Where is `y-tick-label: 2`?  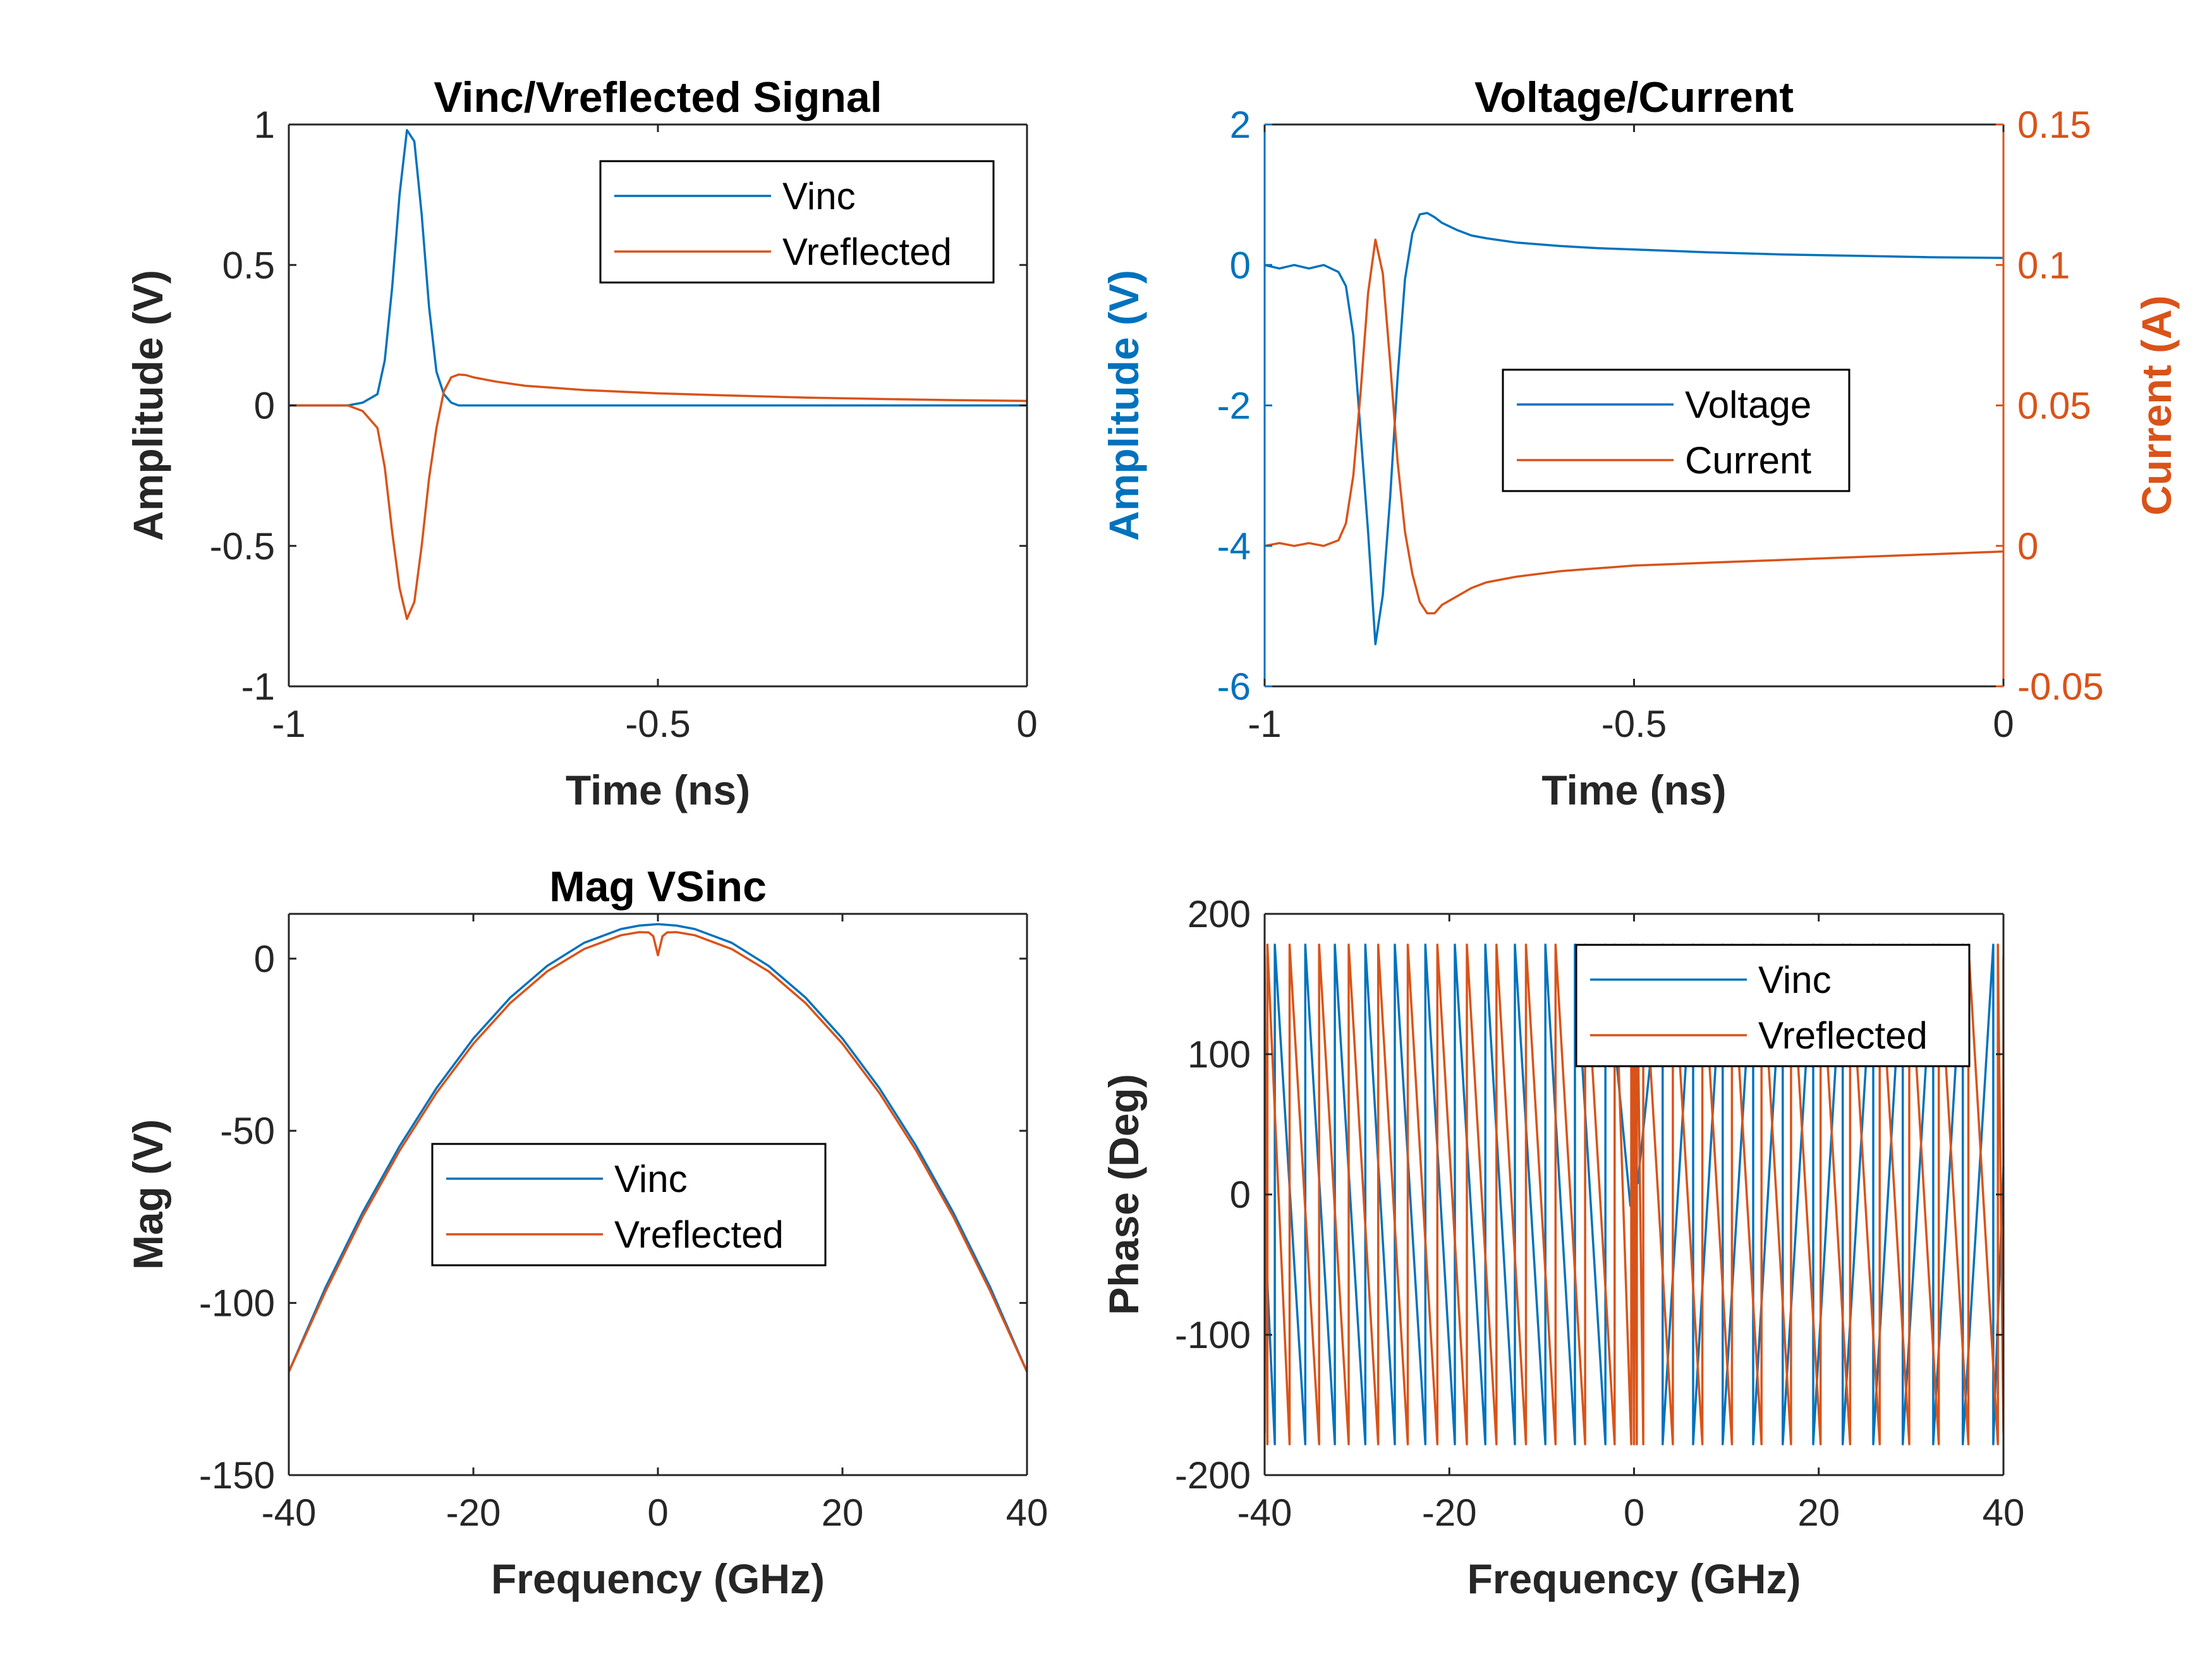
y-tick-label: 2 is located at coordinates (1240, 125).